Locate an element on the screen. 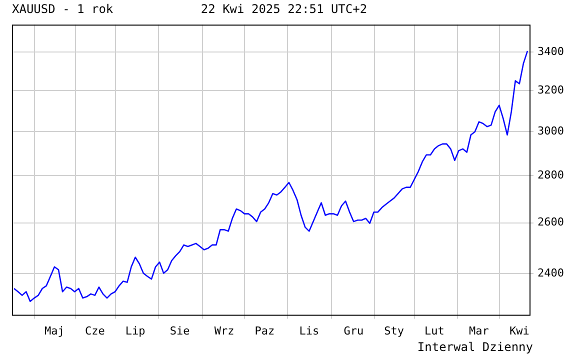 The width and height of the screenshot is (568, 357). chart-subtitle: 22 Kwi 2025 22:51 UTC+2 is located at coordinates (284, 9).